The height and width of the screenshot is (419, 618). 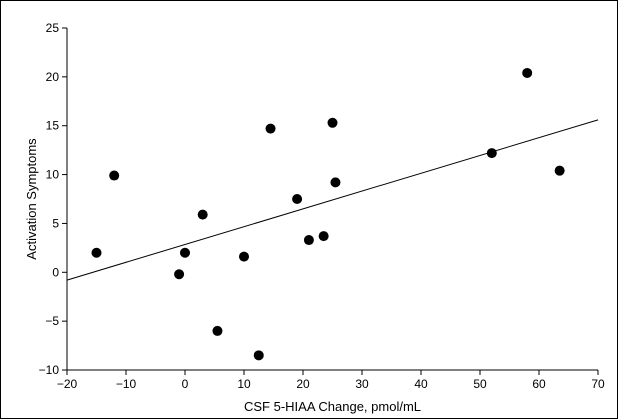 What do you see at coordinates (480, 384) in the screenshot?
I see `x-tick-label: 50` at bounding box center [480, 384].